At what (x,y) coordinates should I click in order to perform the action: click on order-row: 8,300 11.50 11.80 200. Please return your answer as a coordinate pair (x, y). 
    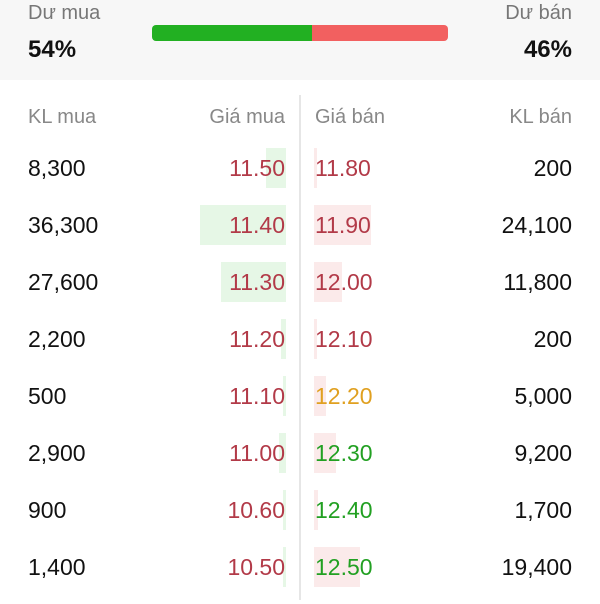
    Looking at the image, I should click on (300, 176).